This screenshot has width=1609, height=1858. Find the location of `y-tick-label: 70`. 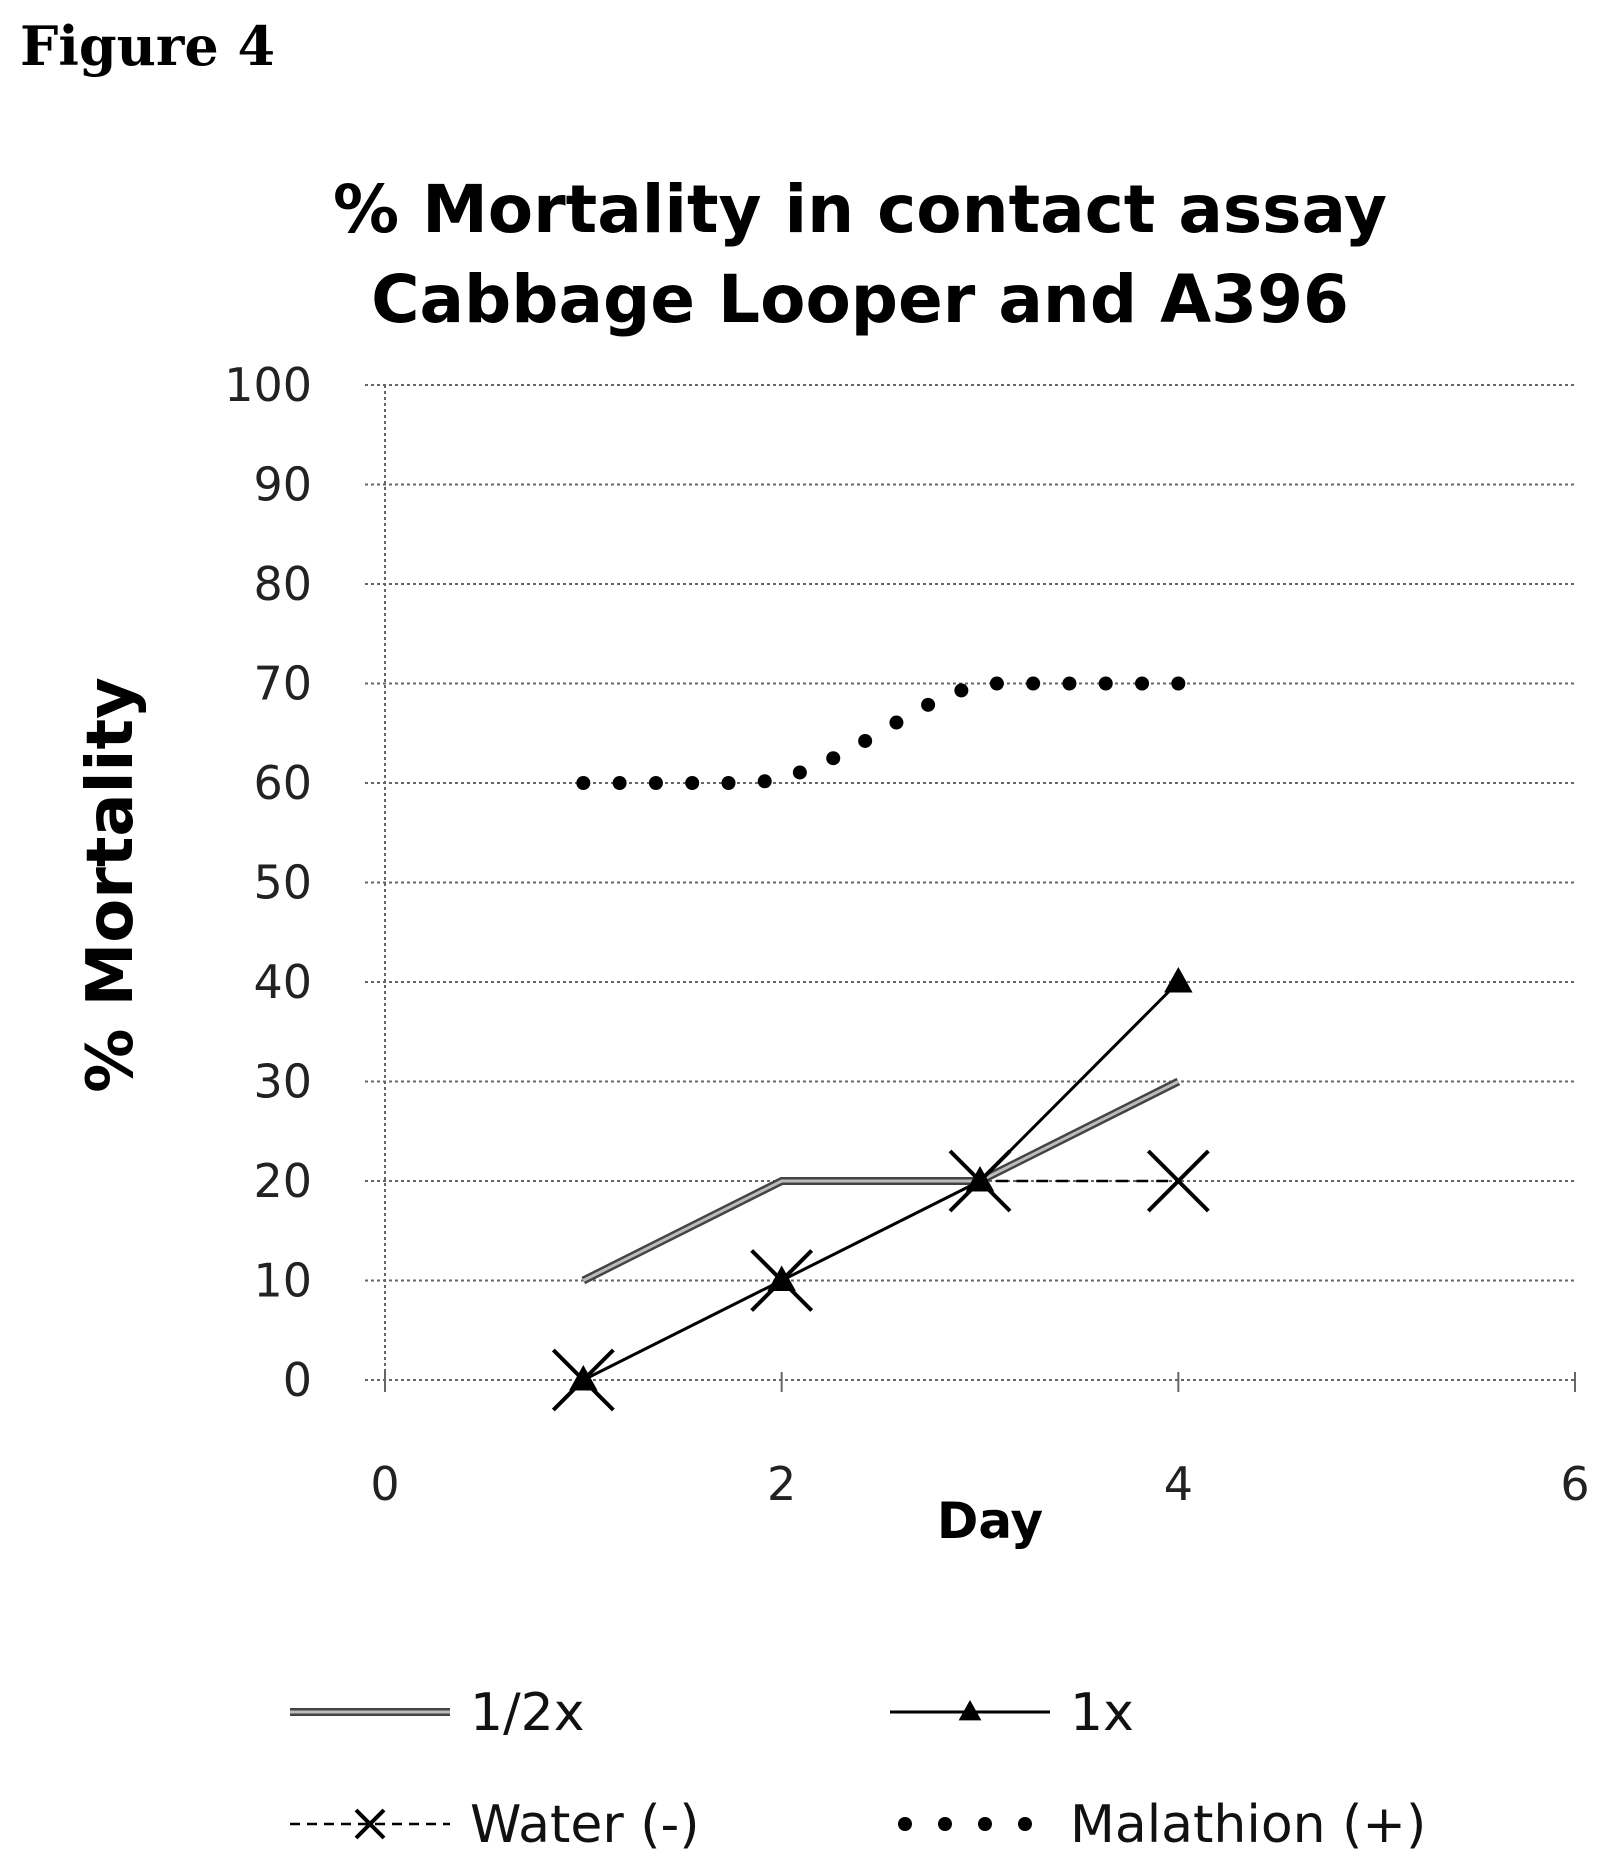

y-tick-label: 70 is located at coordinates (282, 684).